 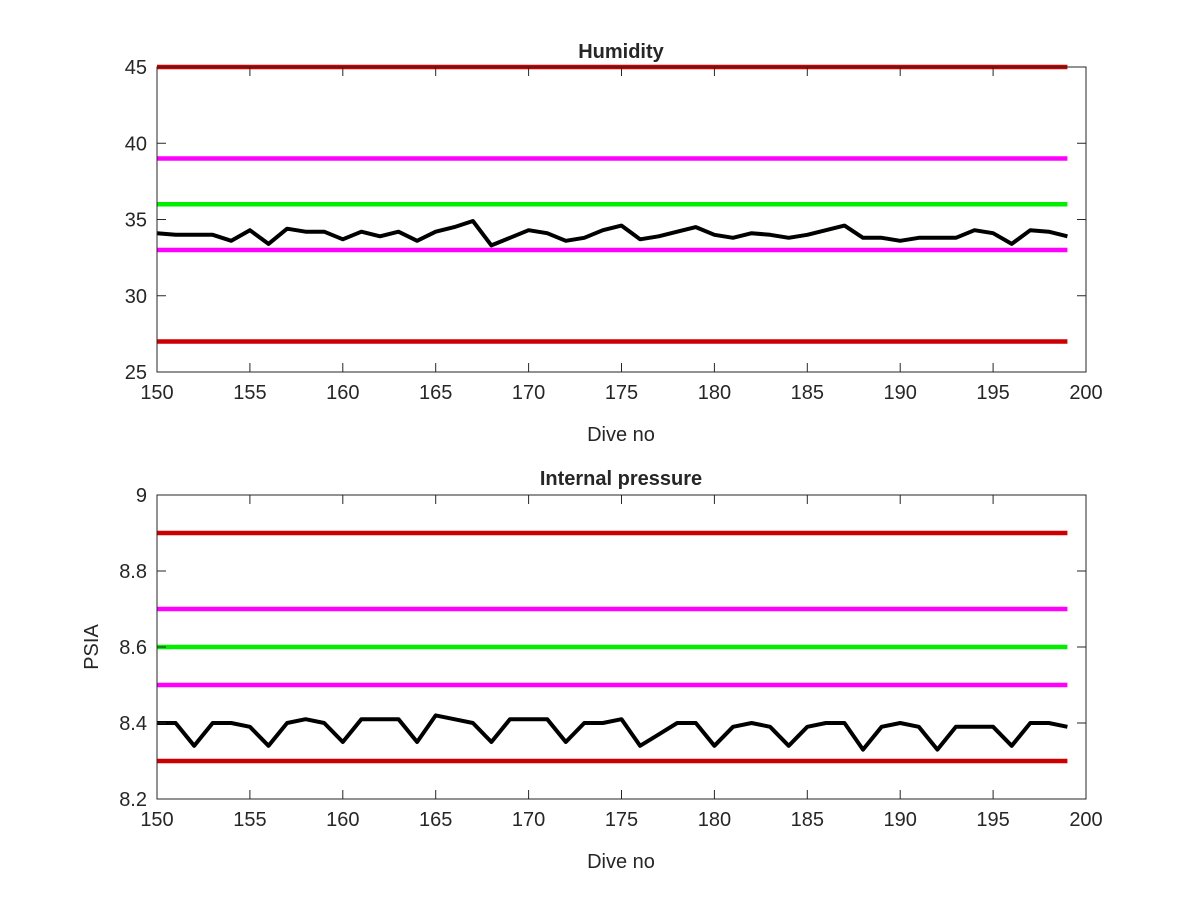 I want to click on humidity-title: Humidity, so click(x=621, y=52).